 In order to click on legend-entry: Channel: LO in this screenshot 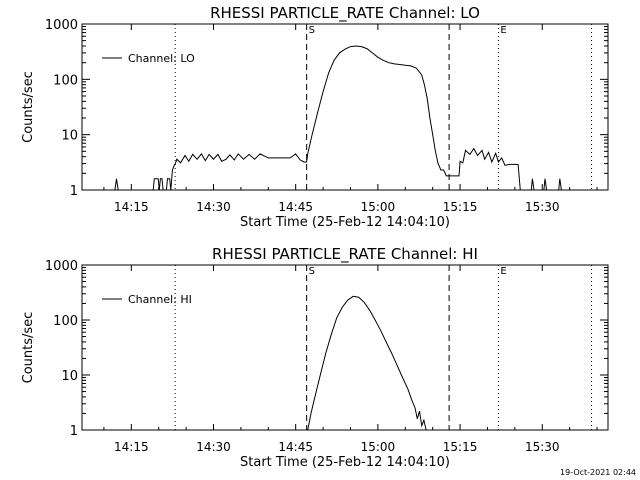, I will do `click(161, 58)`.